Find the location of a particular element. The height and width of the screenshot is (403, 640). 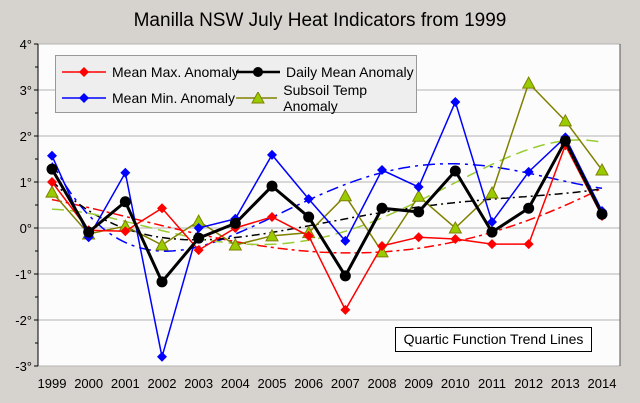

legend-item: Mean Max. Anomaly is located at coordinates (150, 72).